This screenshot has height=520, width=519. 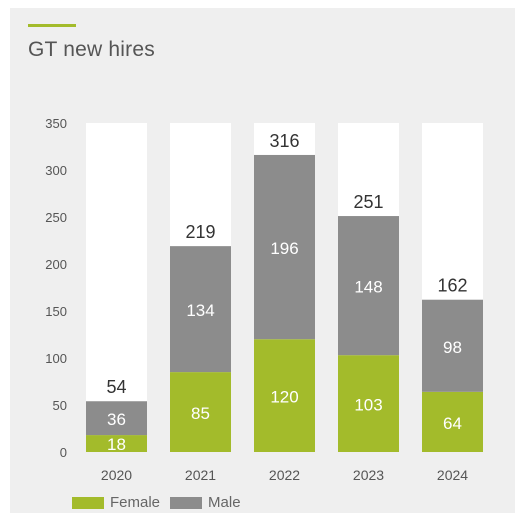 What do you see at coordinates (52, 25) in the screenshot?
I see `title-accent-line` at bounding box center [52, 25].